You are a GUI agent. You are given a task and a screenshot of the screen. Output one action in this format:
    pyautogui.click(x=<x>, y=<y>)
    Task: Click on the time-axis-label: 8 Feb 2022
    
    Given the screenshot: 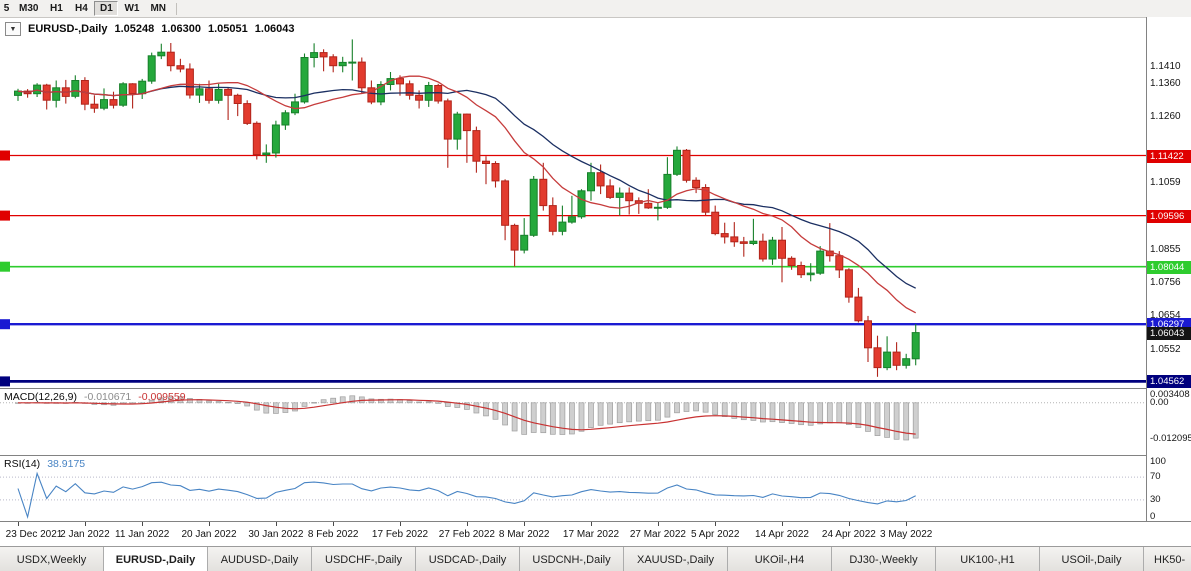 What is the action you would take?
    pyautogui.click(x=333, y=534)
    